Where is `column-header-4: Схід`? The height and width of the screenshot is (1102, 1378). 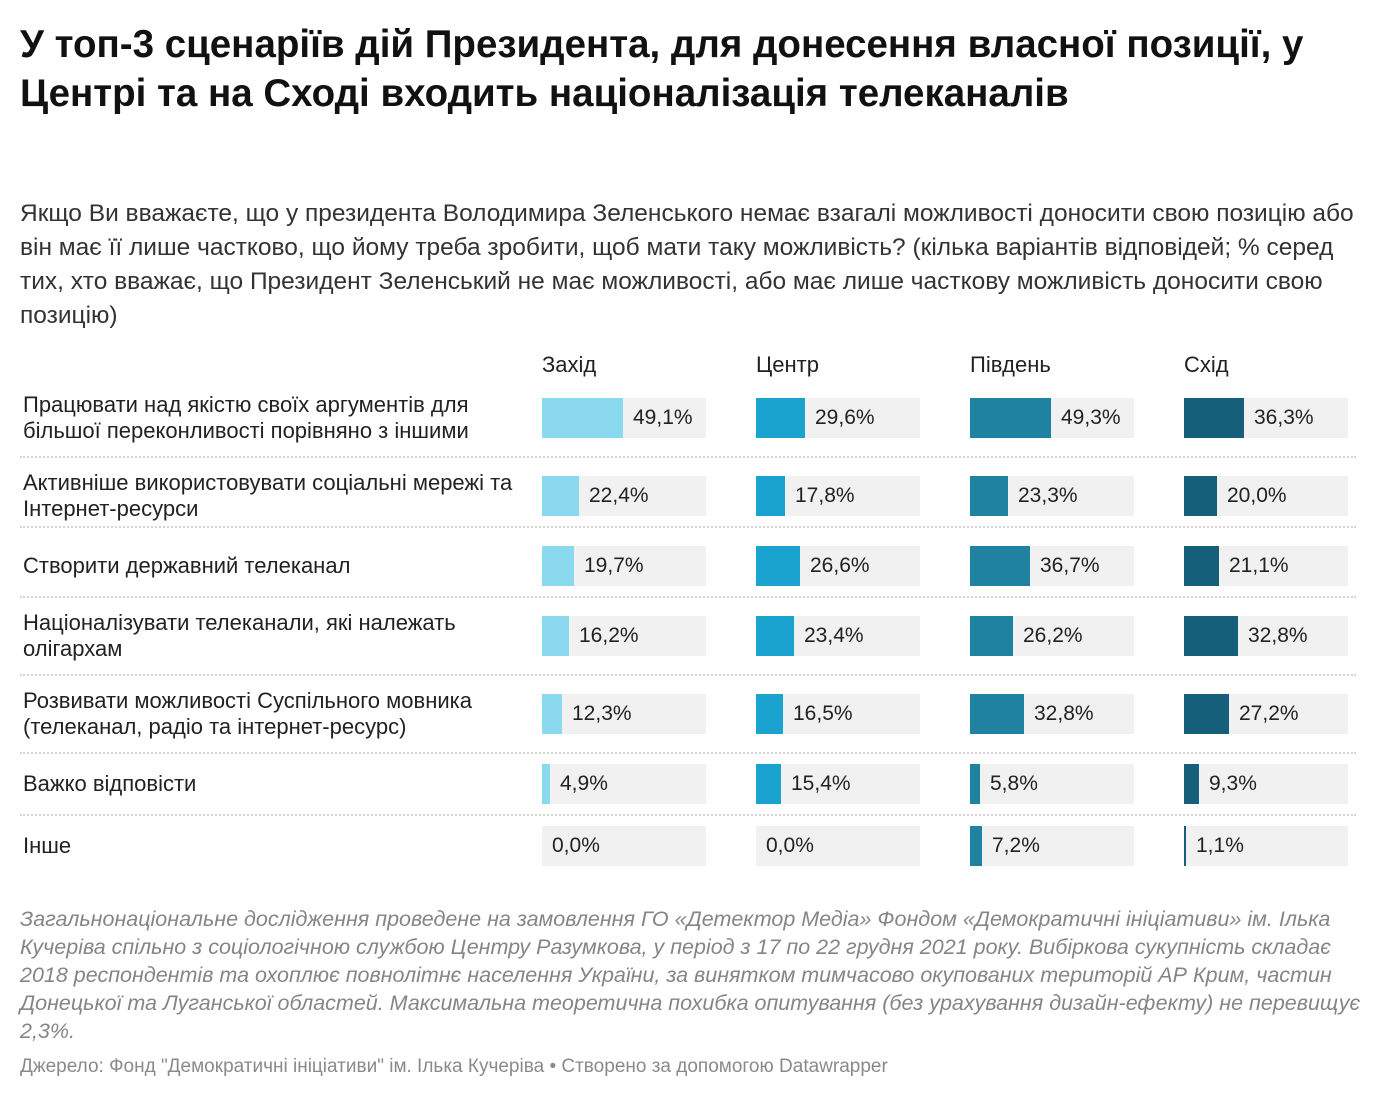
column-header-4: Схід is located at coordinates (1206, 364).